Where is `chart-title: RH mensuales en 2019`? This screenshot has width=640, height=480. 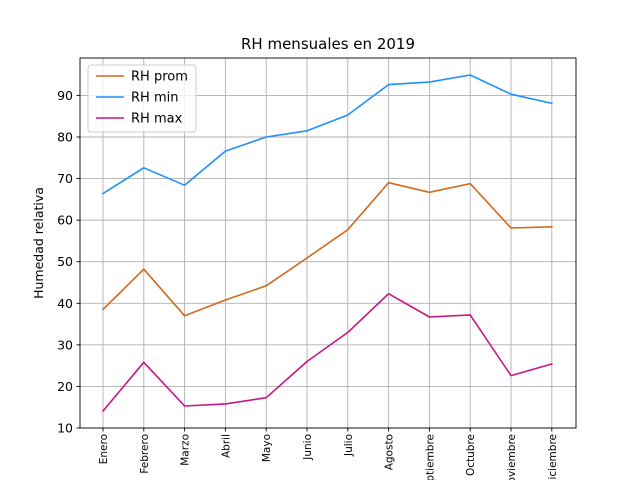 chart-title: RH mensuales en 2019 is located at coordinates (328, 44).